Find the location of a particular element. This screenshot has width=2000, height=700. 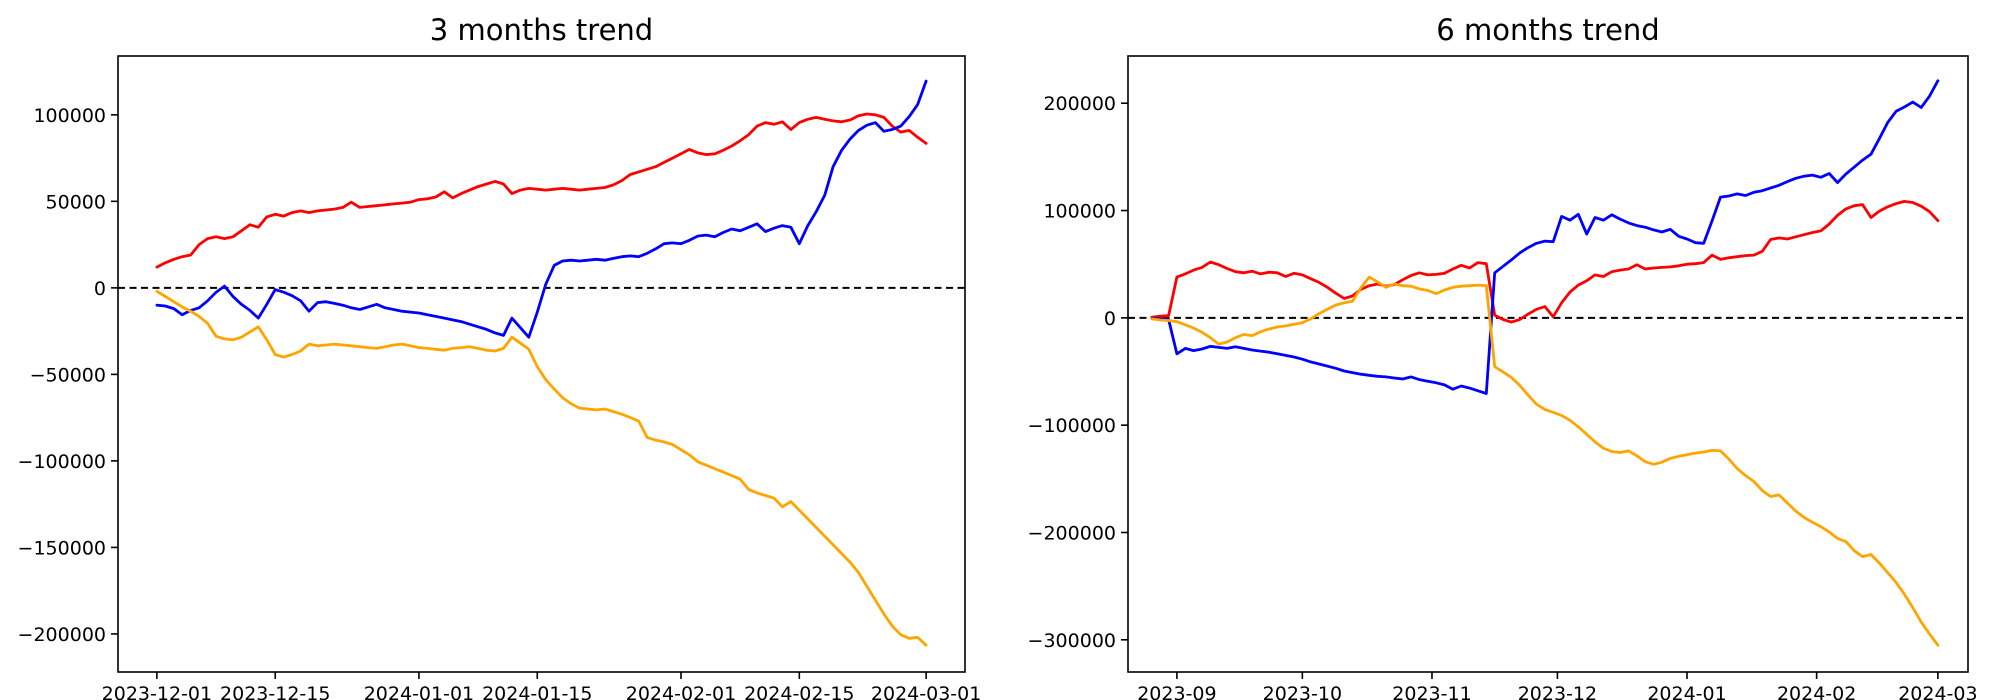

chart-title: 6 months trend is located at coordinates (1547, 30).